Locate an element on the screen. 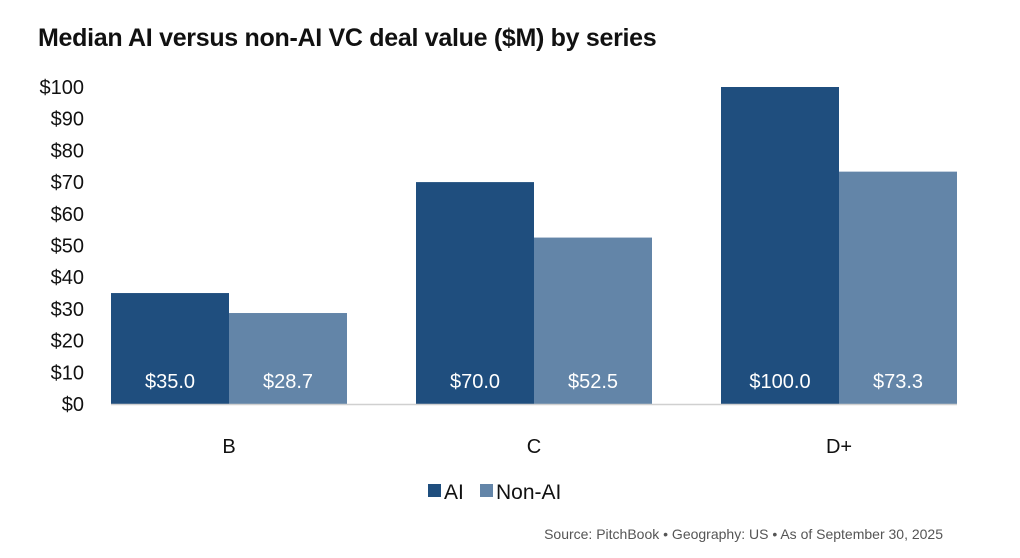 The width and height of the screenshot is (1020, 558). bar-non-ai-dplus is located at coordinates (898, 287).